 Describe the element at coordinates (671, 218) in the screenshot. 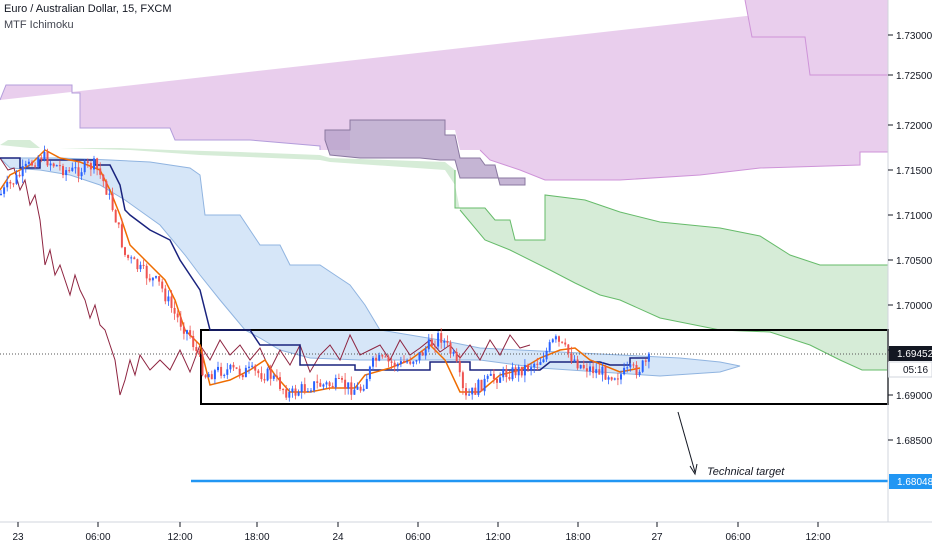

I see `cloud-green-edge` at that location.